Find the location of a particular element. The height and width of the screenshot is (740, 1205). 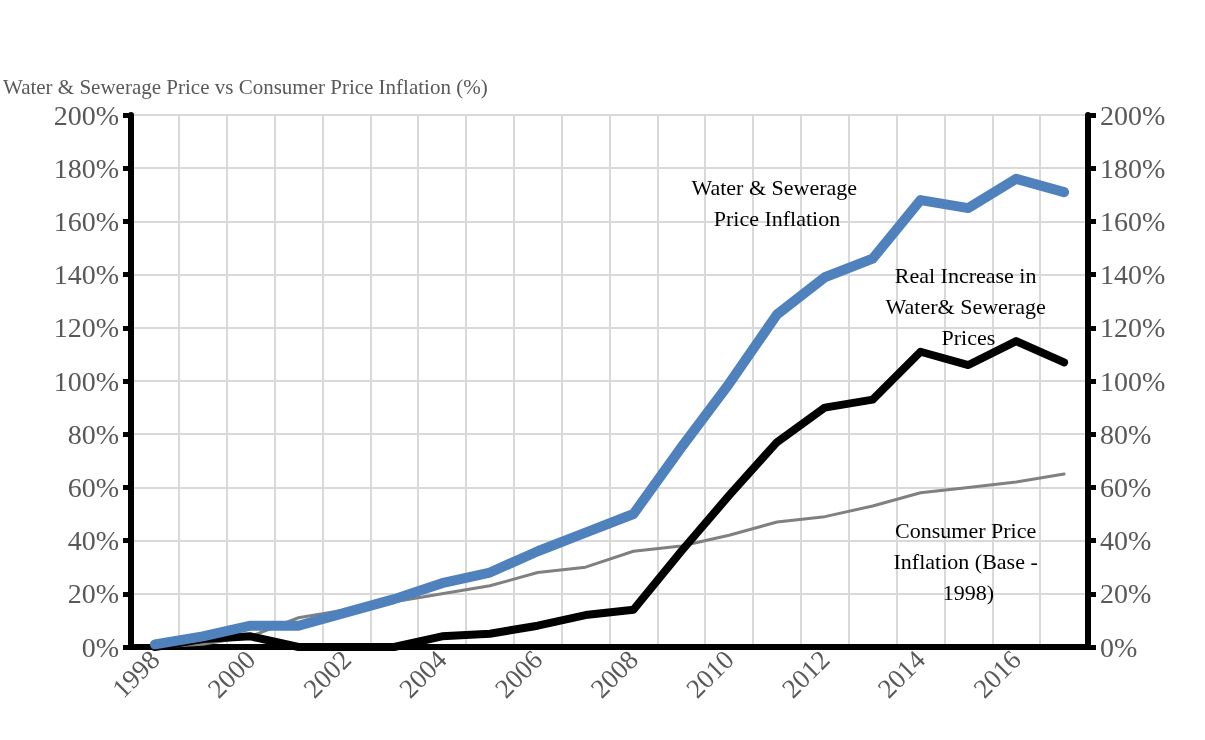

y2-tick-label: 100% is located at coordinates (1133, 381).